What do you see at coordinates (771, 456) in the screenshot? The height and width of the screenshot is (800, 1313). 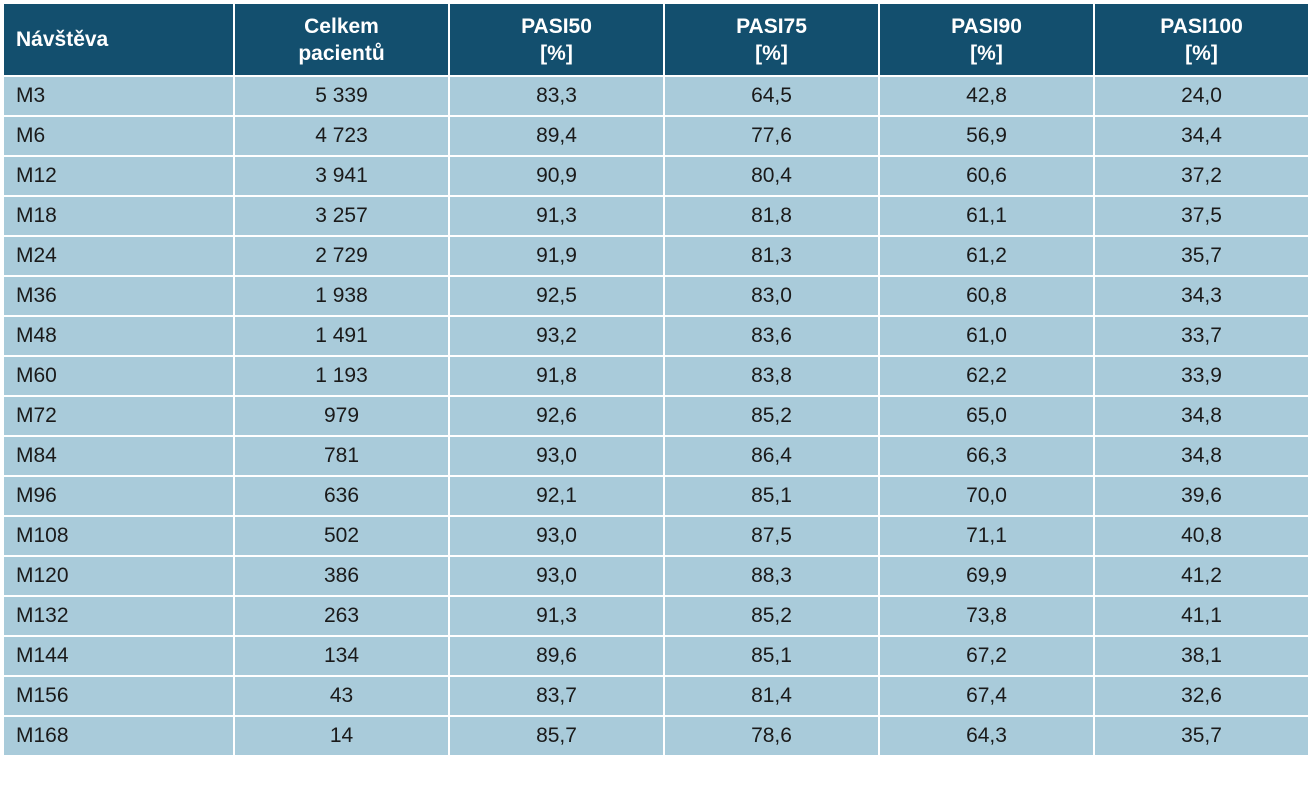 I see `value-cell: 86,4` at bounding box center [771, 456].